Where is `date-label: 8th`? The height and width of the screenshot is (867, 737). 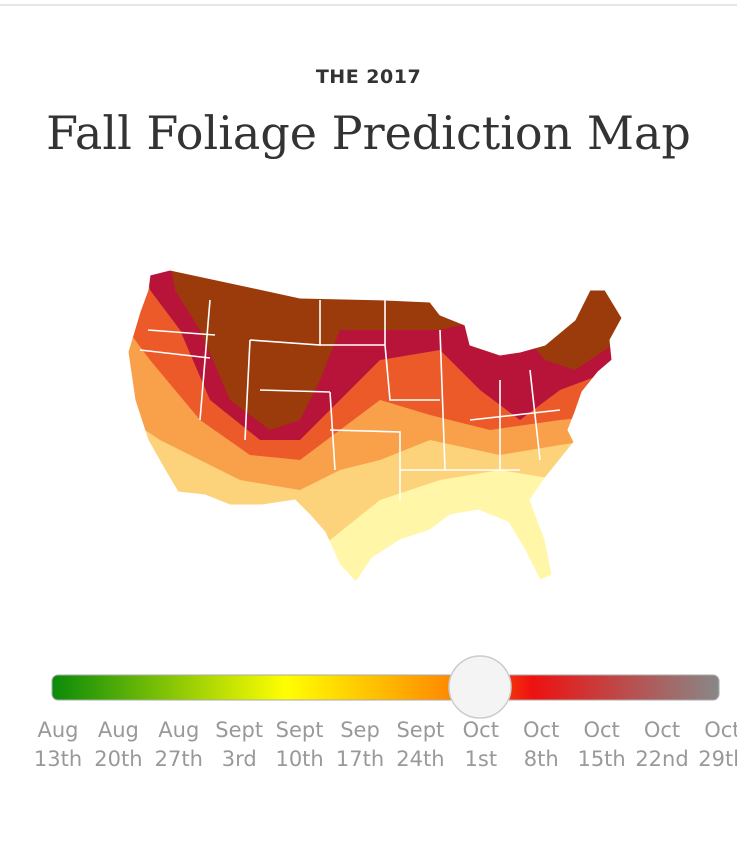 date-label: 8th is located at coordinates (541, 759).